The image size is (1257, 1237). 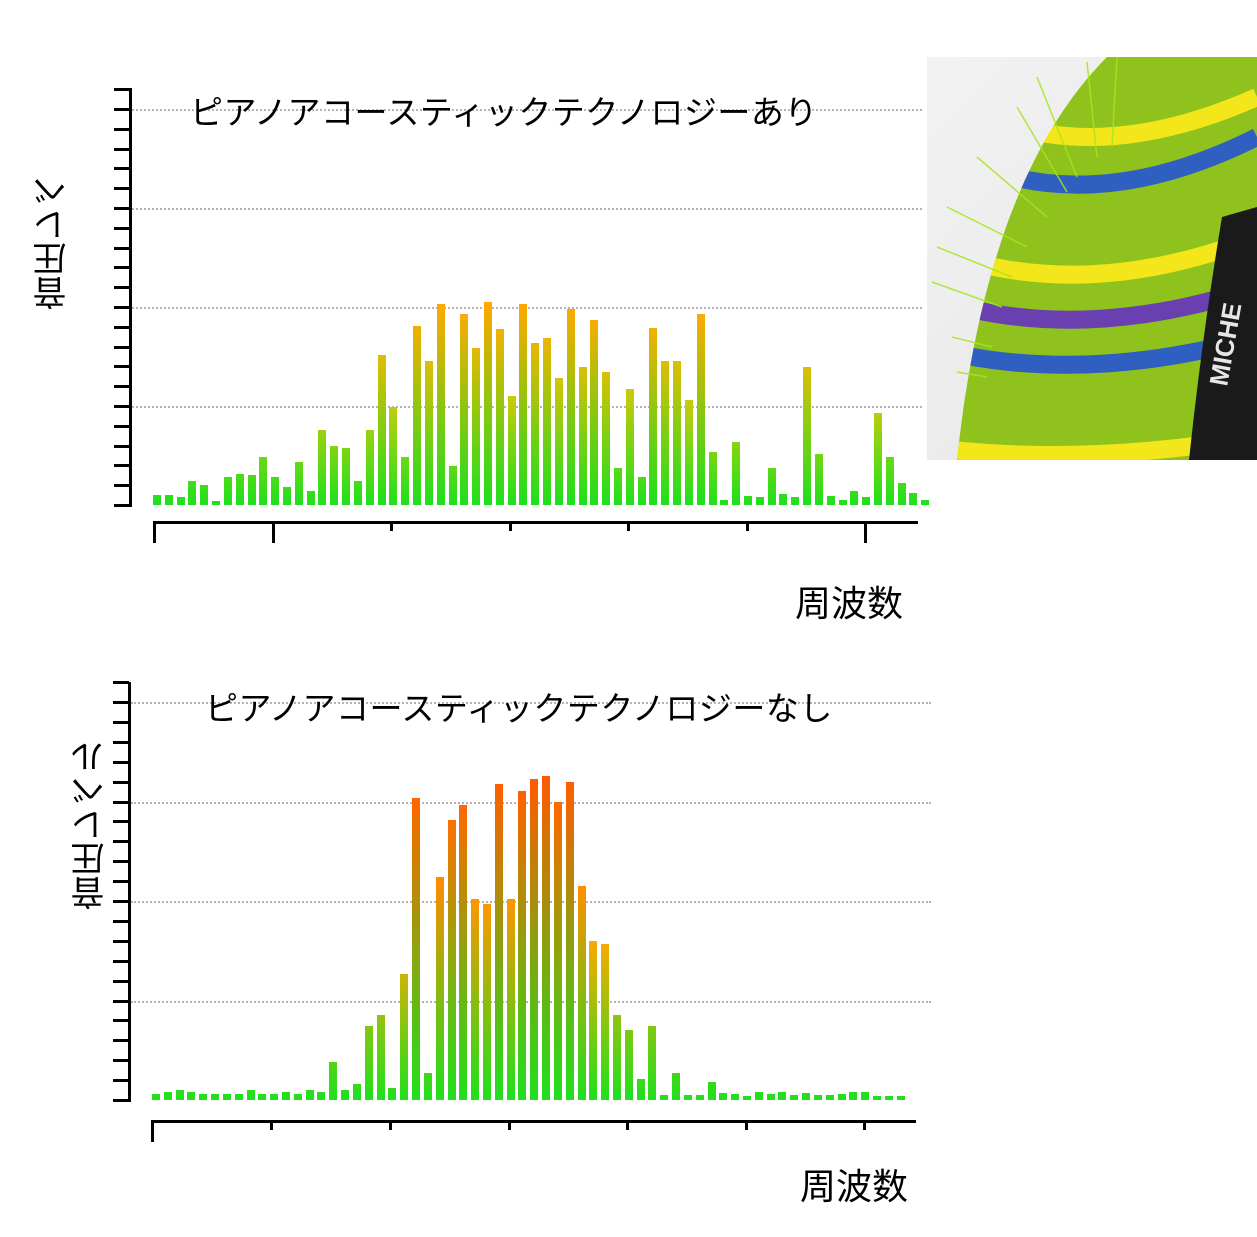 What do you see at coordinates (854, 1187) in the screenshot?
I see `x-axis-label: 周波数` at bounding box center [854, 1187].